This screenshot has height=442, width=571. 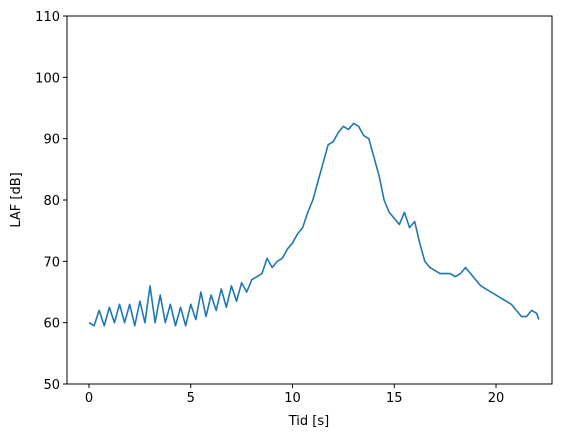 I want to click on x-tick-label: 15, so click(x=394, y=398).